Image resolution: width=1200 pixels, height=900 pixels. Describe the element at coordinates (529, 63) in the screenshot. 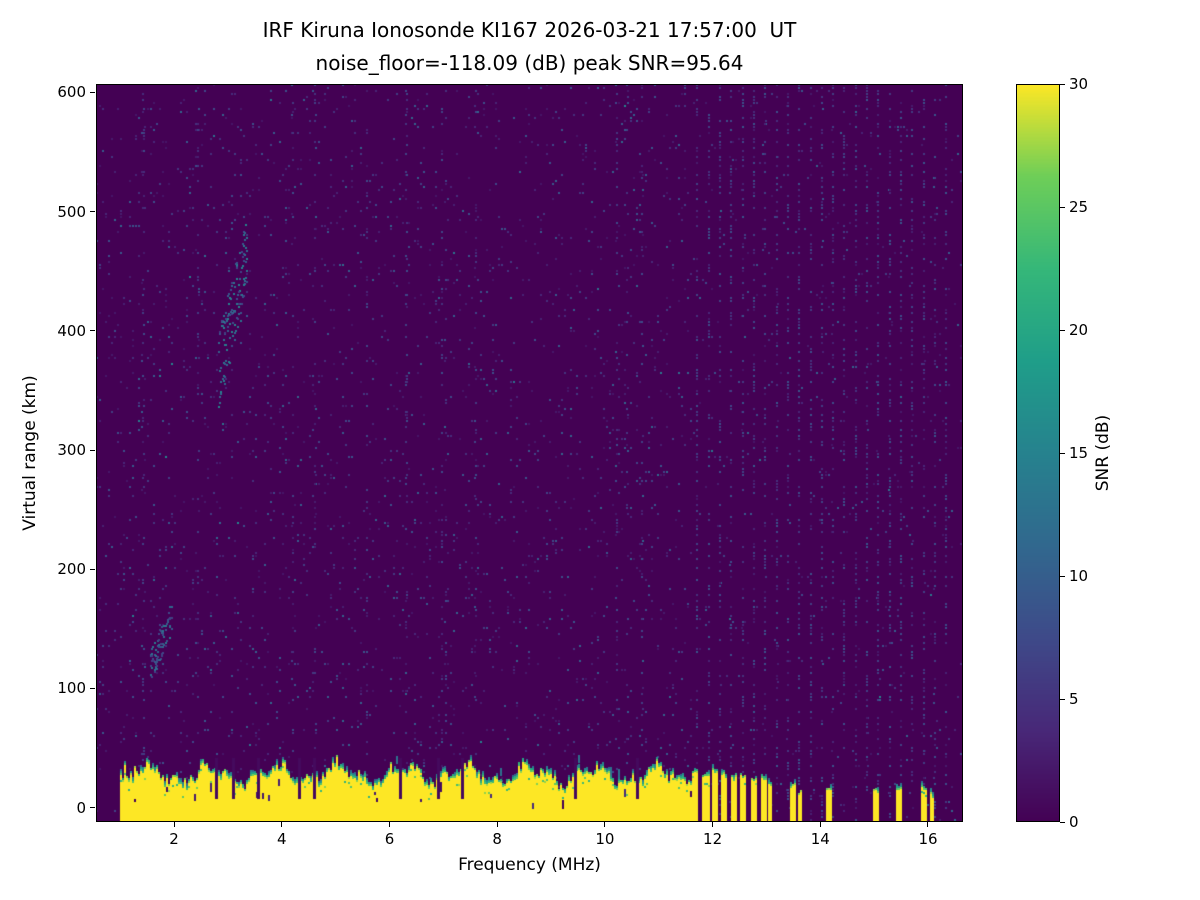

I see `chart-subtitle: noise_floor=-118.09 (dB) peak SNR=95.64` at that location.